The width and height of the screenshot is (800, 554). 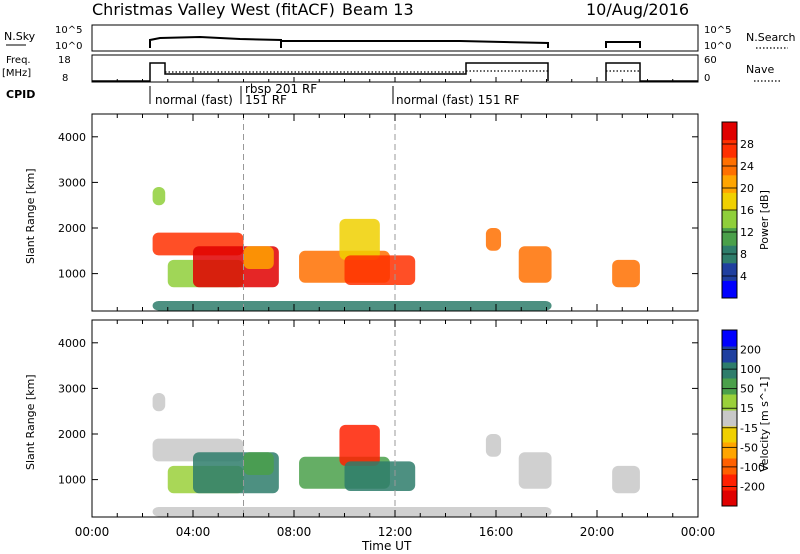 What do you see at coordinates (764, 220) in the screenshot?
I see `power-colorbar-label: Power [dB]` at bounding box center [764, 220].